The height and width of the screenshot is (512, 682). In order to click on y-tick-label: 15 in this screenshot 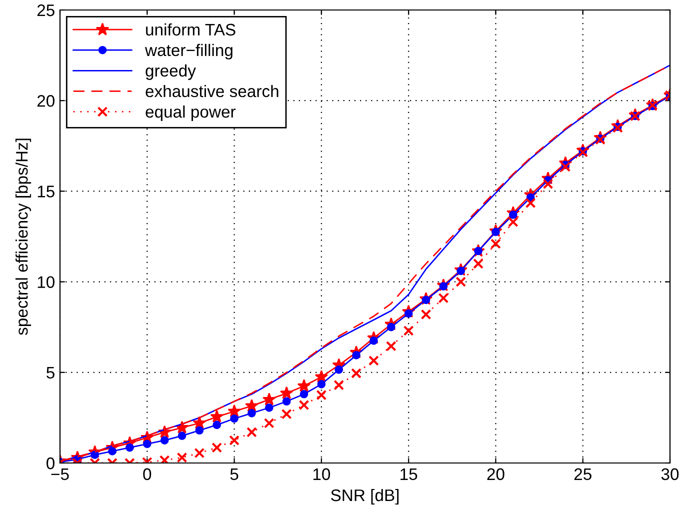, I will do `click(46, 192)`.